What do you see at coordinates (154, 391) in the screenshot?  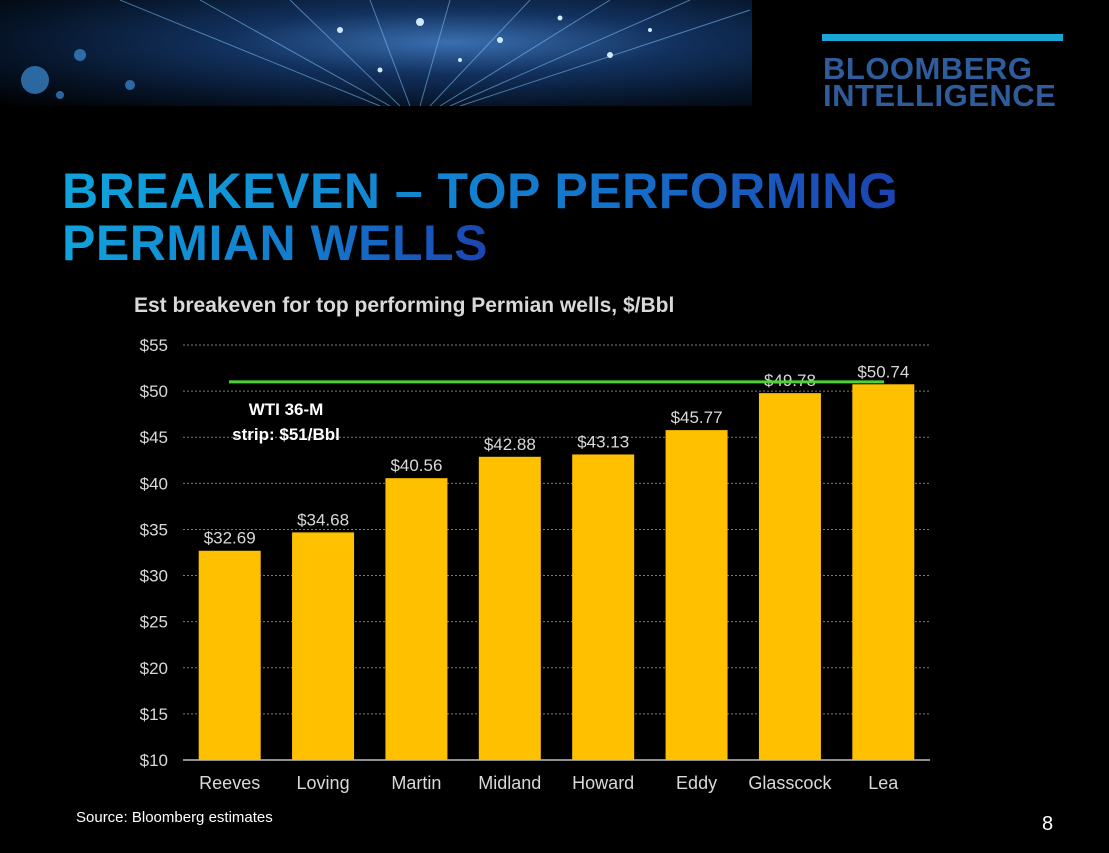 I see `y-tick-label: $50` at bounding box center [154, 391].